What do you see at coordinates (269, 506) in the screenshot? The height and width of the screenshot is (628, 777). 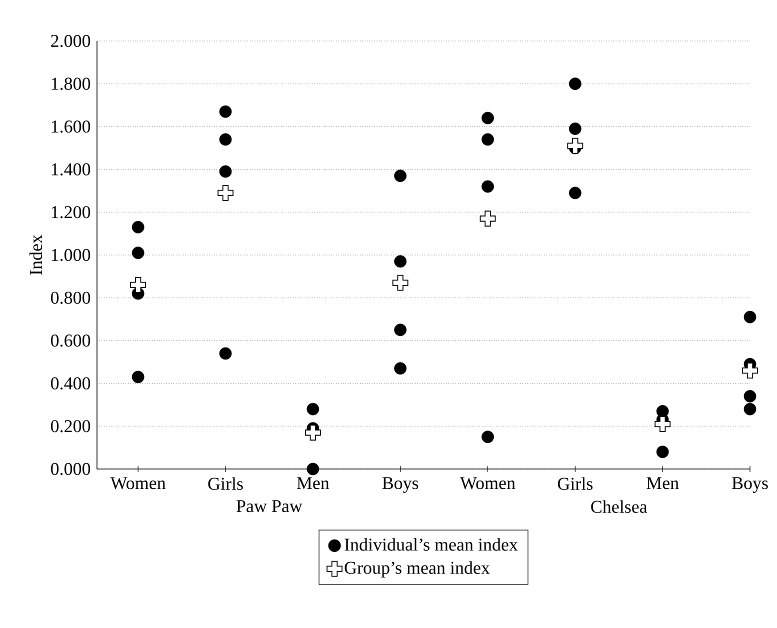 I see `text: Paw Paw` at bounding box center [269, 506].